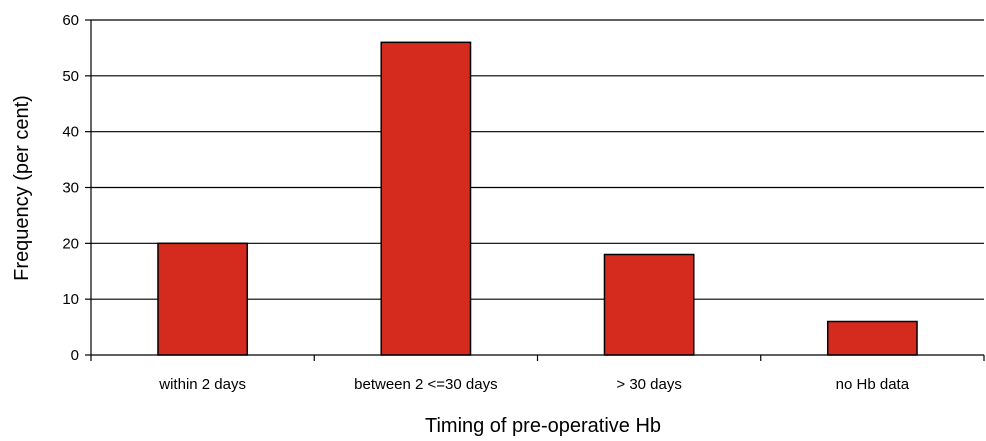 The image size is (986, 441). Describe the element at coordinates (70, 299) in the screenshot. I see `y-tick-label: 10` at that location.